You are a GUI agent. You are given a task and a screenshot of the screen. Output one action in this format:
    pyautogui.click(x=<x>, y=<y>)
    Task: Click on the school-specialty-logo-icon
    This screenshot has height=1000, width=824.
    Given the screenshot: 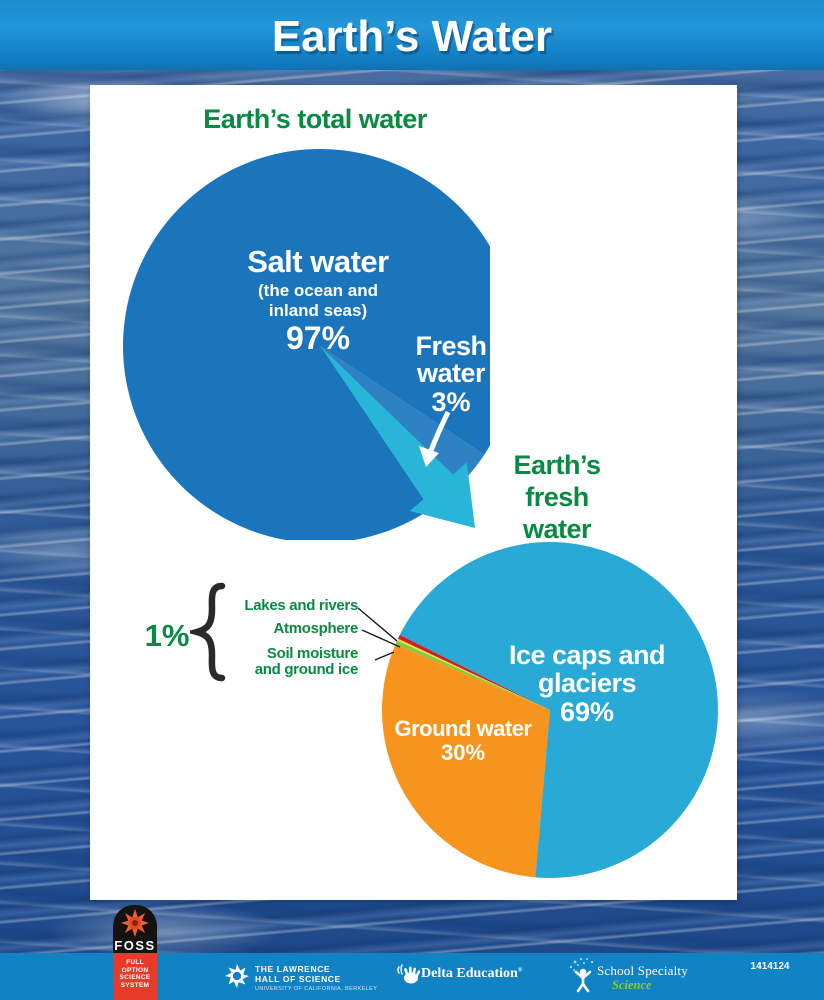 What is the action you would take?
    pyautogui.click(x=581, y=975)
    